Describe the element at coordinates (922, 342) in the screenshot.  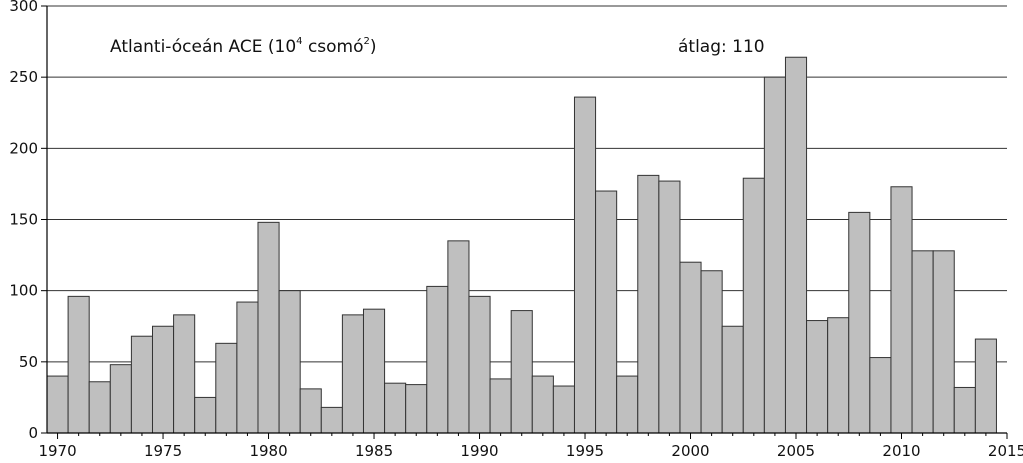
I see `bar-2011` at that location.